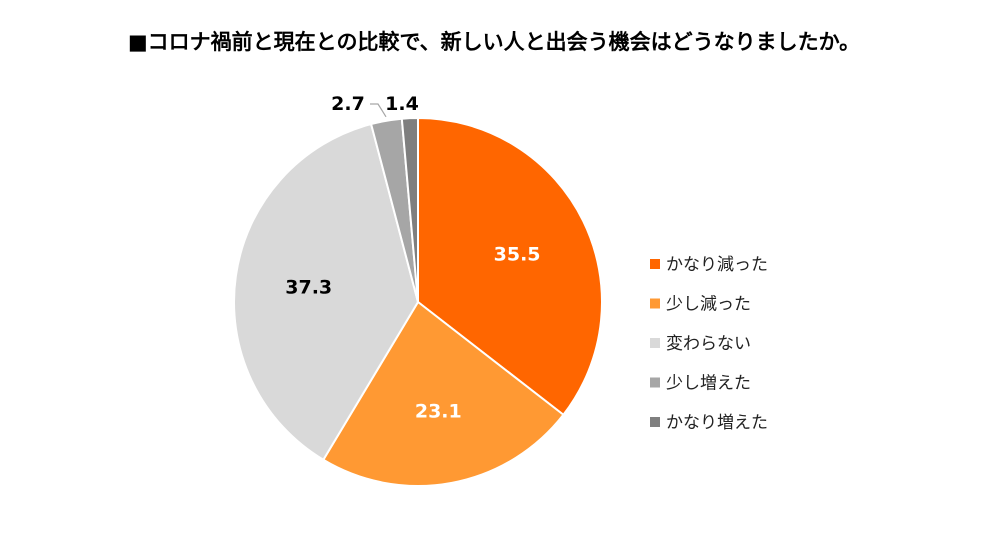 This screenshot has height=542, width=989. I want to click on legend-label-5: かなり増えた, so click(717, 423).